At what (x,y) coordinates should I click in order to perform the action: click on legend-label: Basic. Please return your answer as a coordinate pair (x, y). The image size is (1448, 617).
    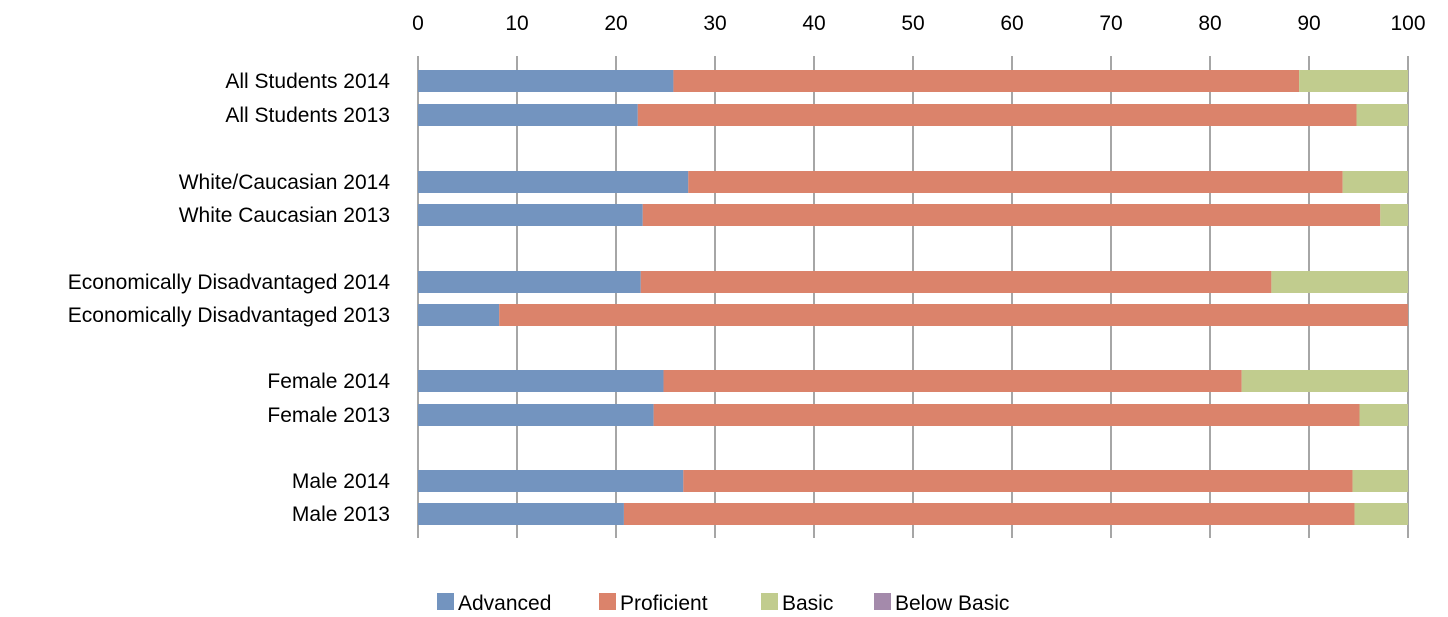
    Looking at the image, I should click on (807, 603).